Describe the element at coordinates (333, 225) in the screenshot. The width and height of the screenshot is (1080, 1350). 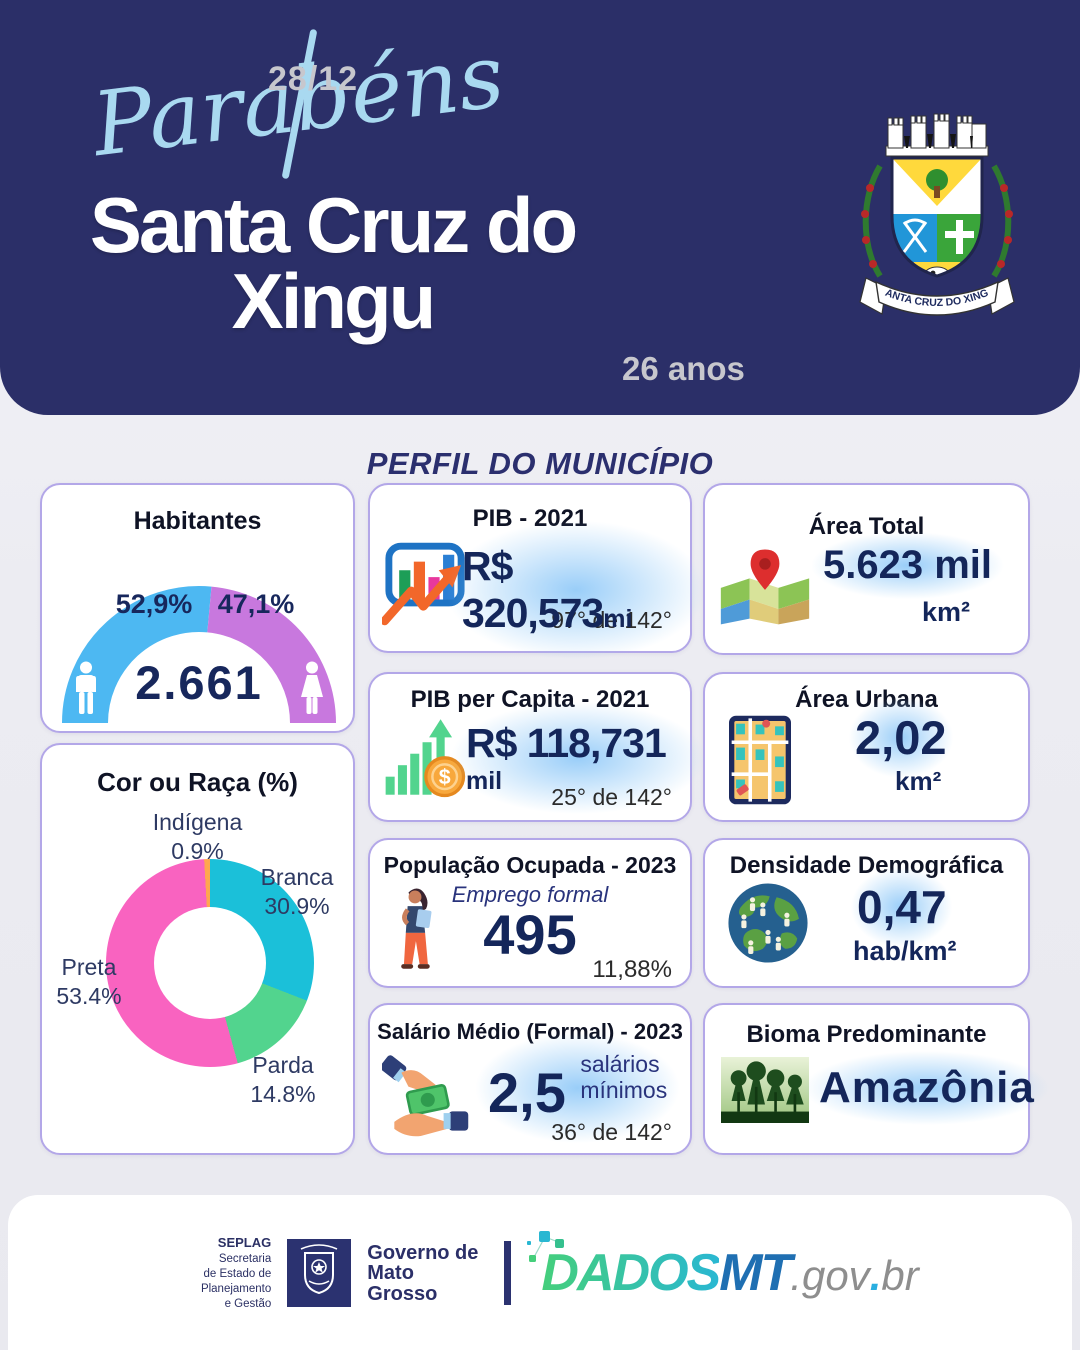
I see `municipality-line1: Santa Cruz do` at that location.